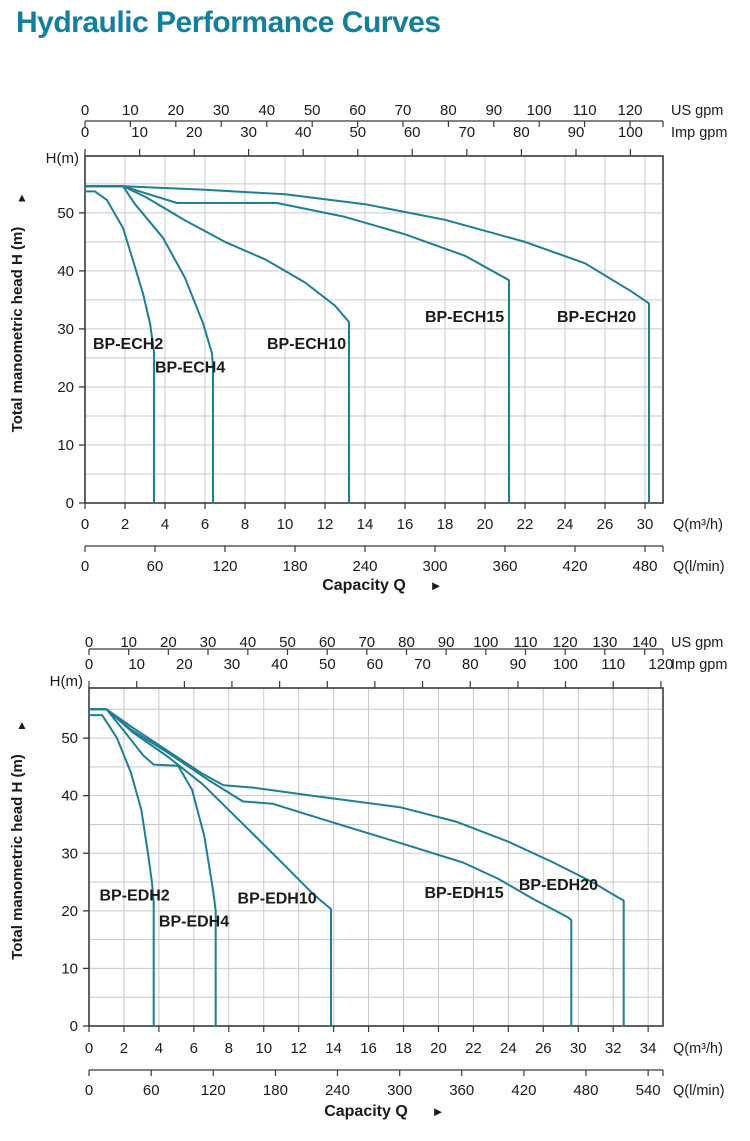 The width and height of the screenshot is (750, 1141). Describe the element at coordinates (629, 110) in the screenshot. I see `us-gpm-tick-label: 120` at that location.